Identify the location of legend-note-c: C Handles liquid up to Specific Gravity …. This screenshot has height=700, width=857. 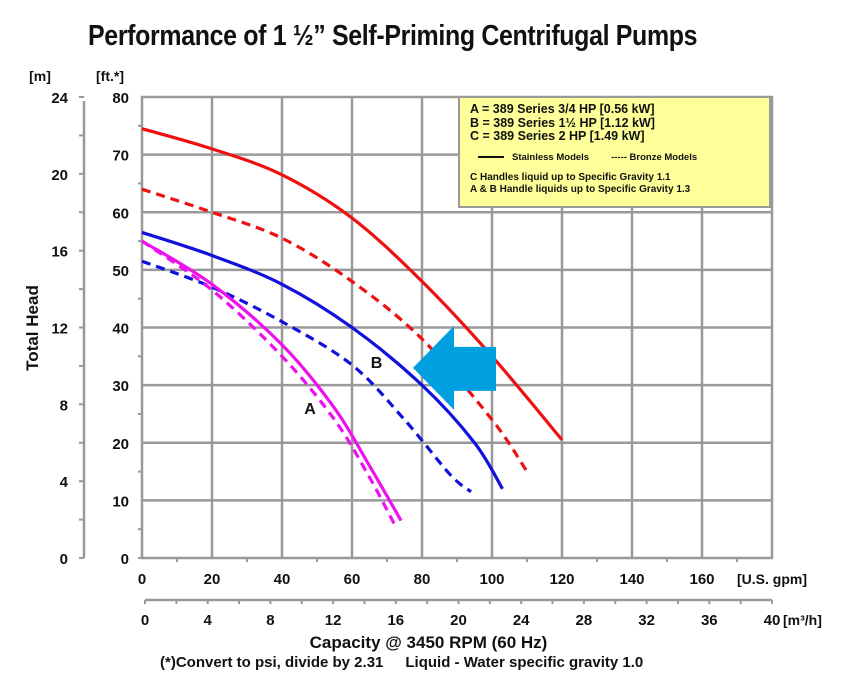
(570, 177).